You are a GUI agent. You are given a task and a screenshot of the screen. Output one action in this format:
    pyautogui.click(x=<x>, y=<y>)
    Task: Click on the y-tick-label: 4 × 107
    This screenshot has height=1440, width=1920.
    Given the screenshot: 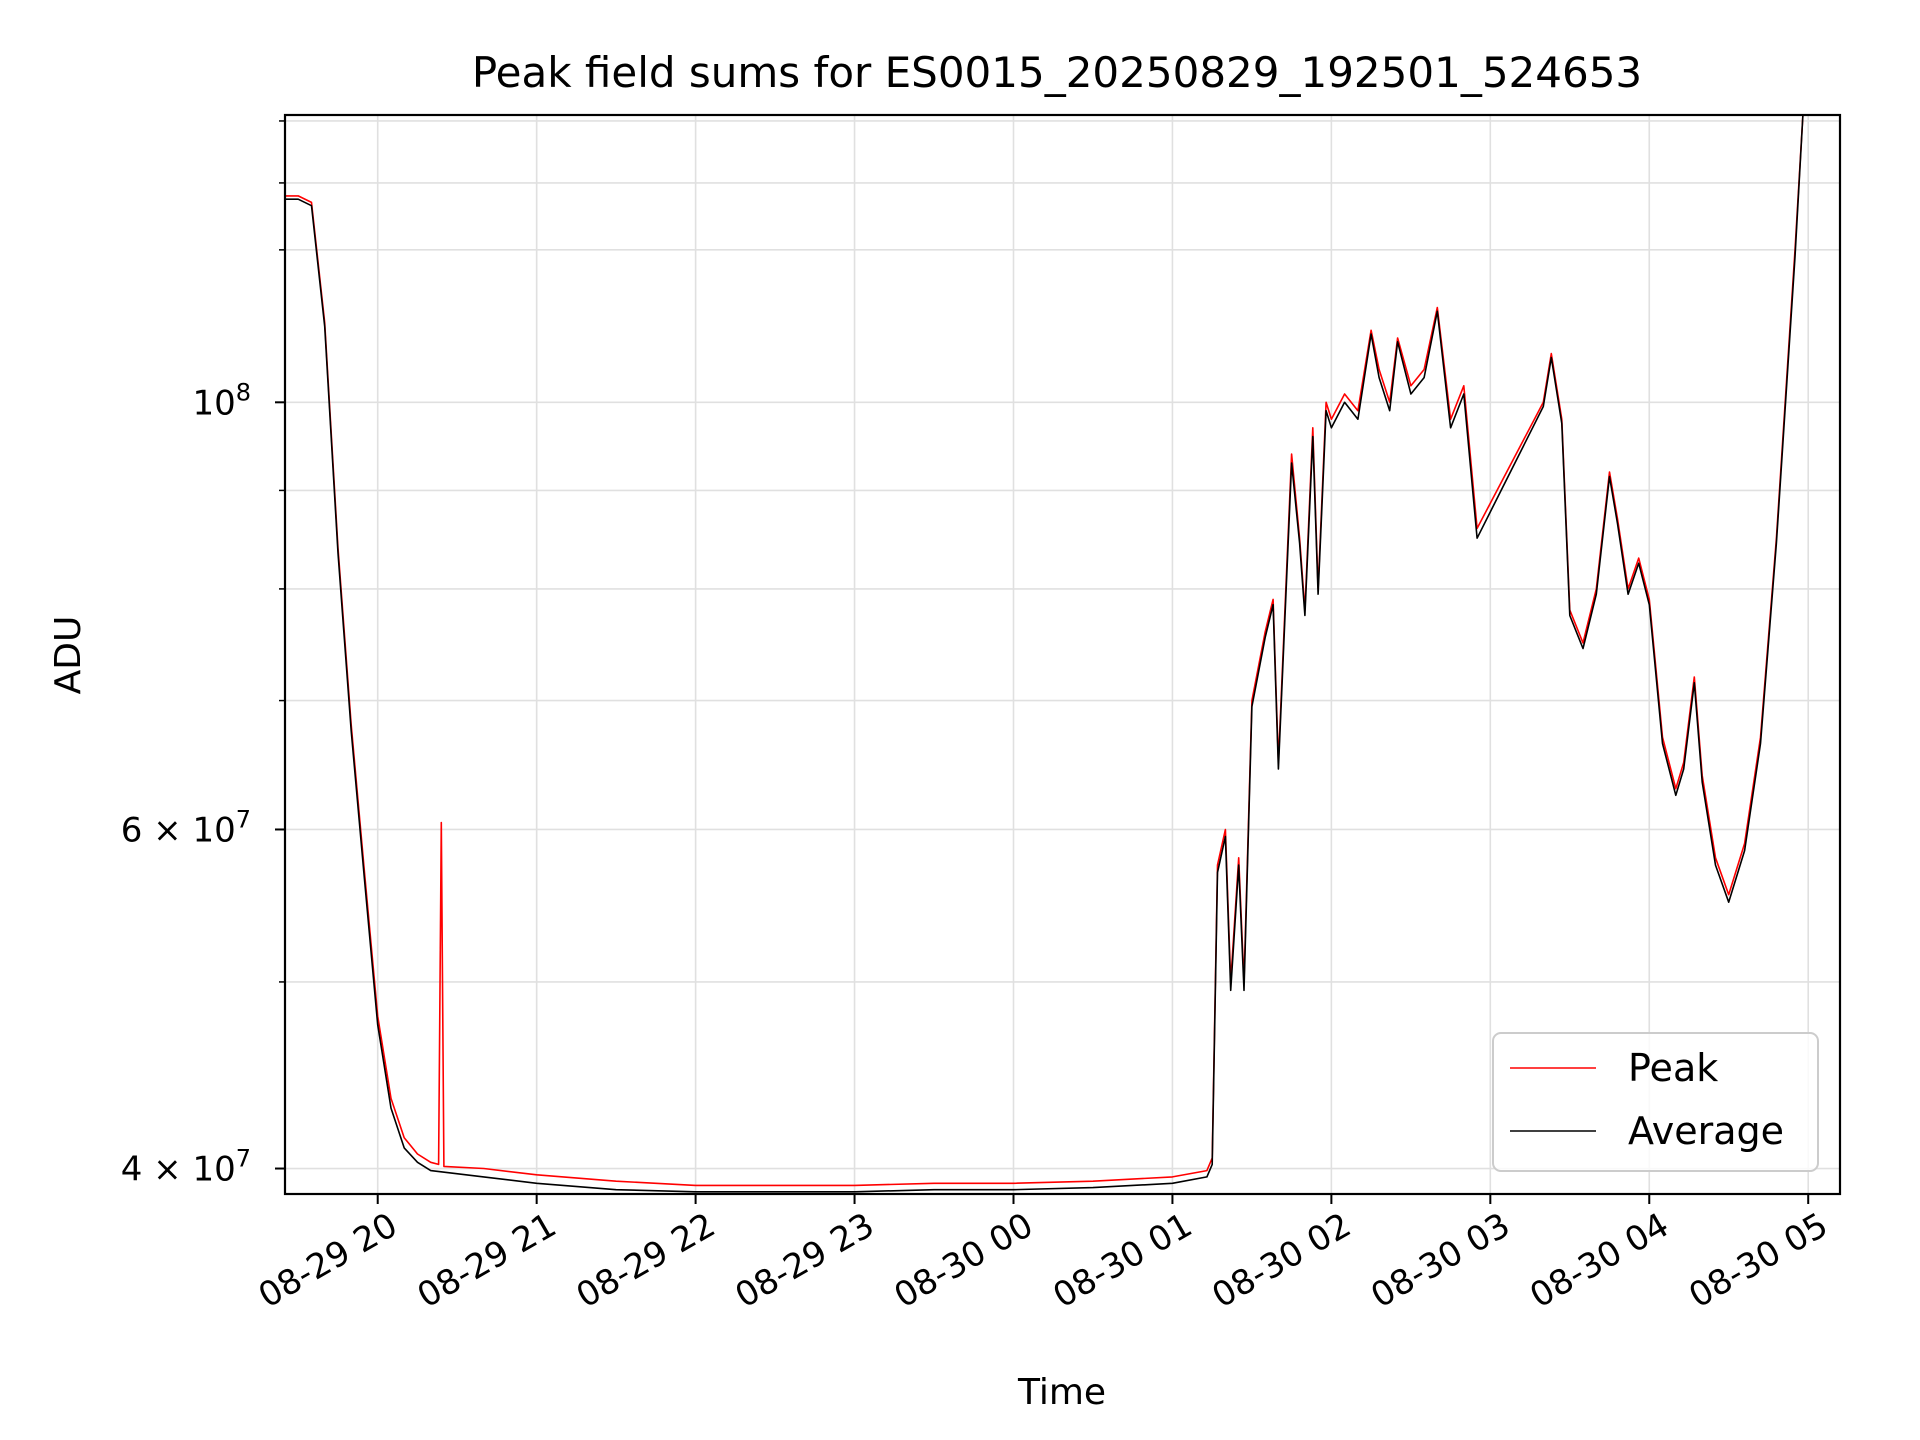 What is the action you would take?
    pyautogui.click(x=186, y=1167)
    